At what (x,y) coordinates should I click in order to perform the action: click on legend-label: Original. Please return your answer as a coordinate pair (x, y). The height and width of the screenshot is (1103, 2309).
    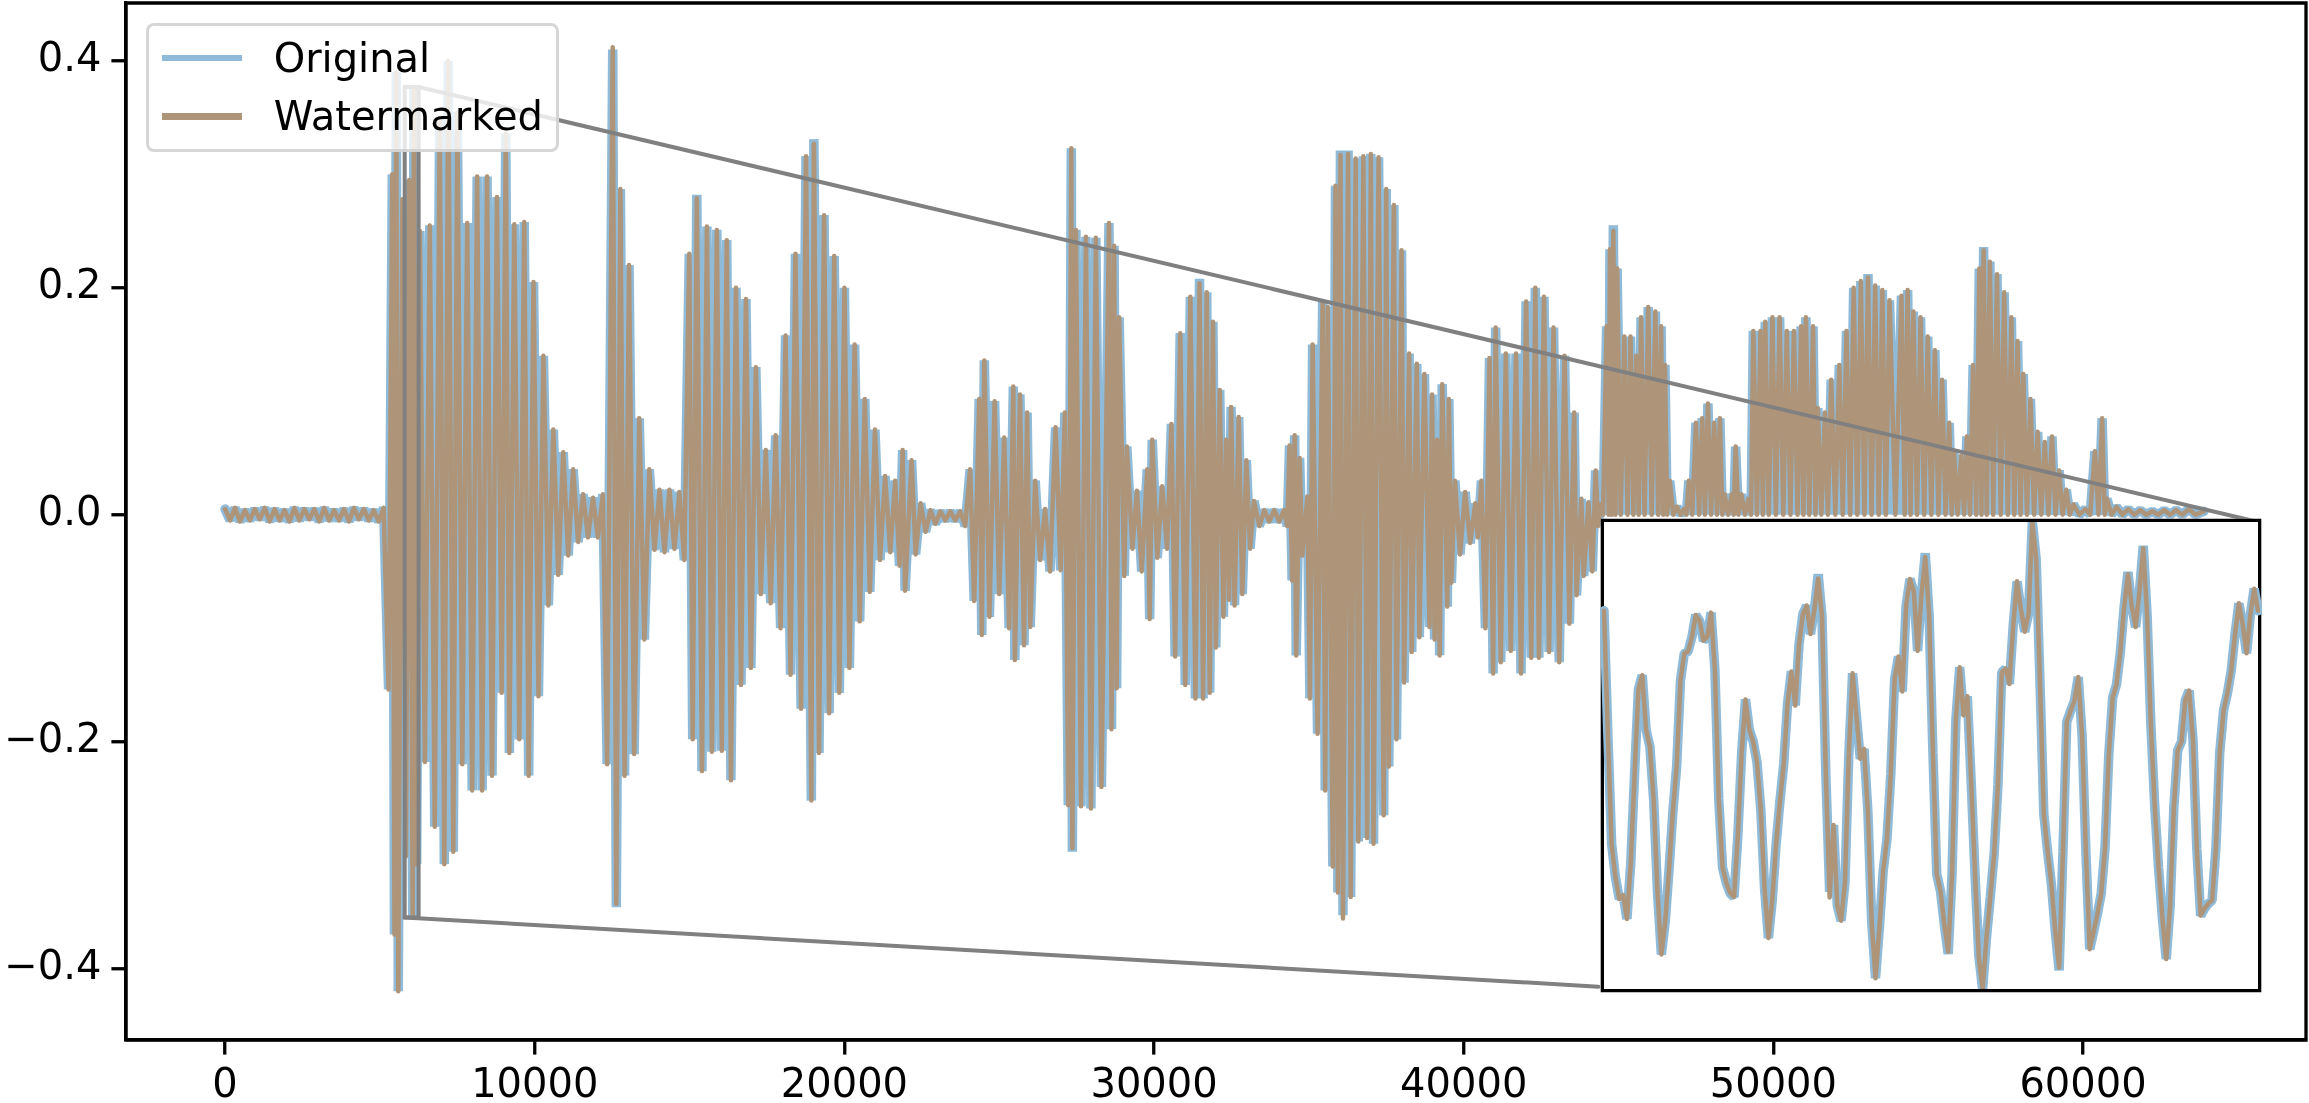
    Looking at the image, I should click on (352, 57).